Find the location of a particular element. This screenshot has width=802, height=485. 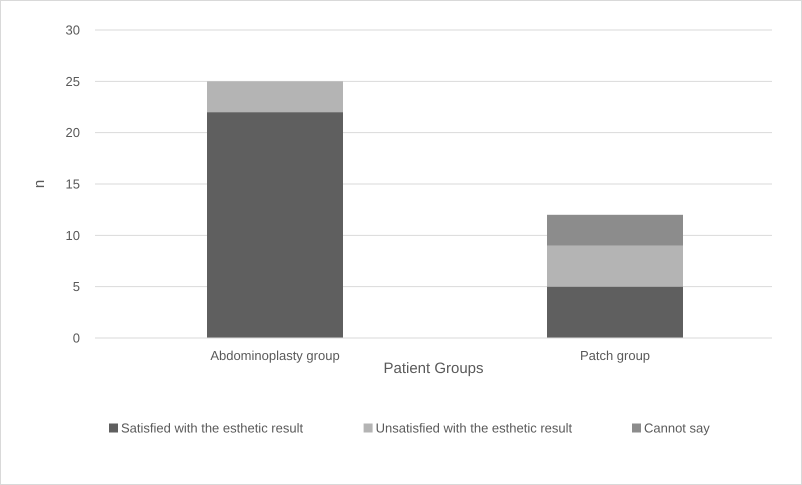

y-tick-label: 30 is located at coordinates (73, 30).